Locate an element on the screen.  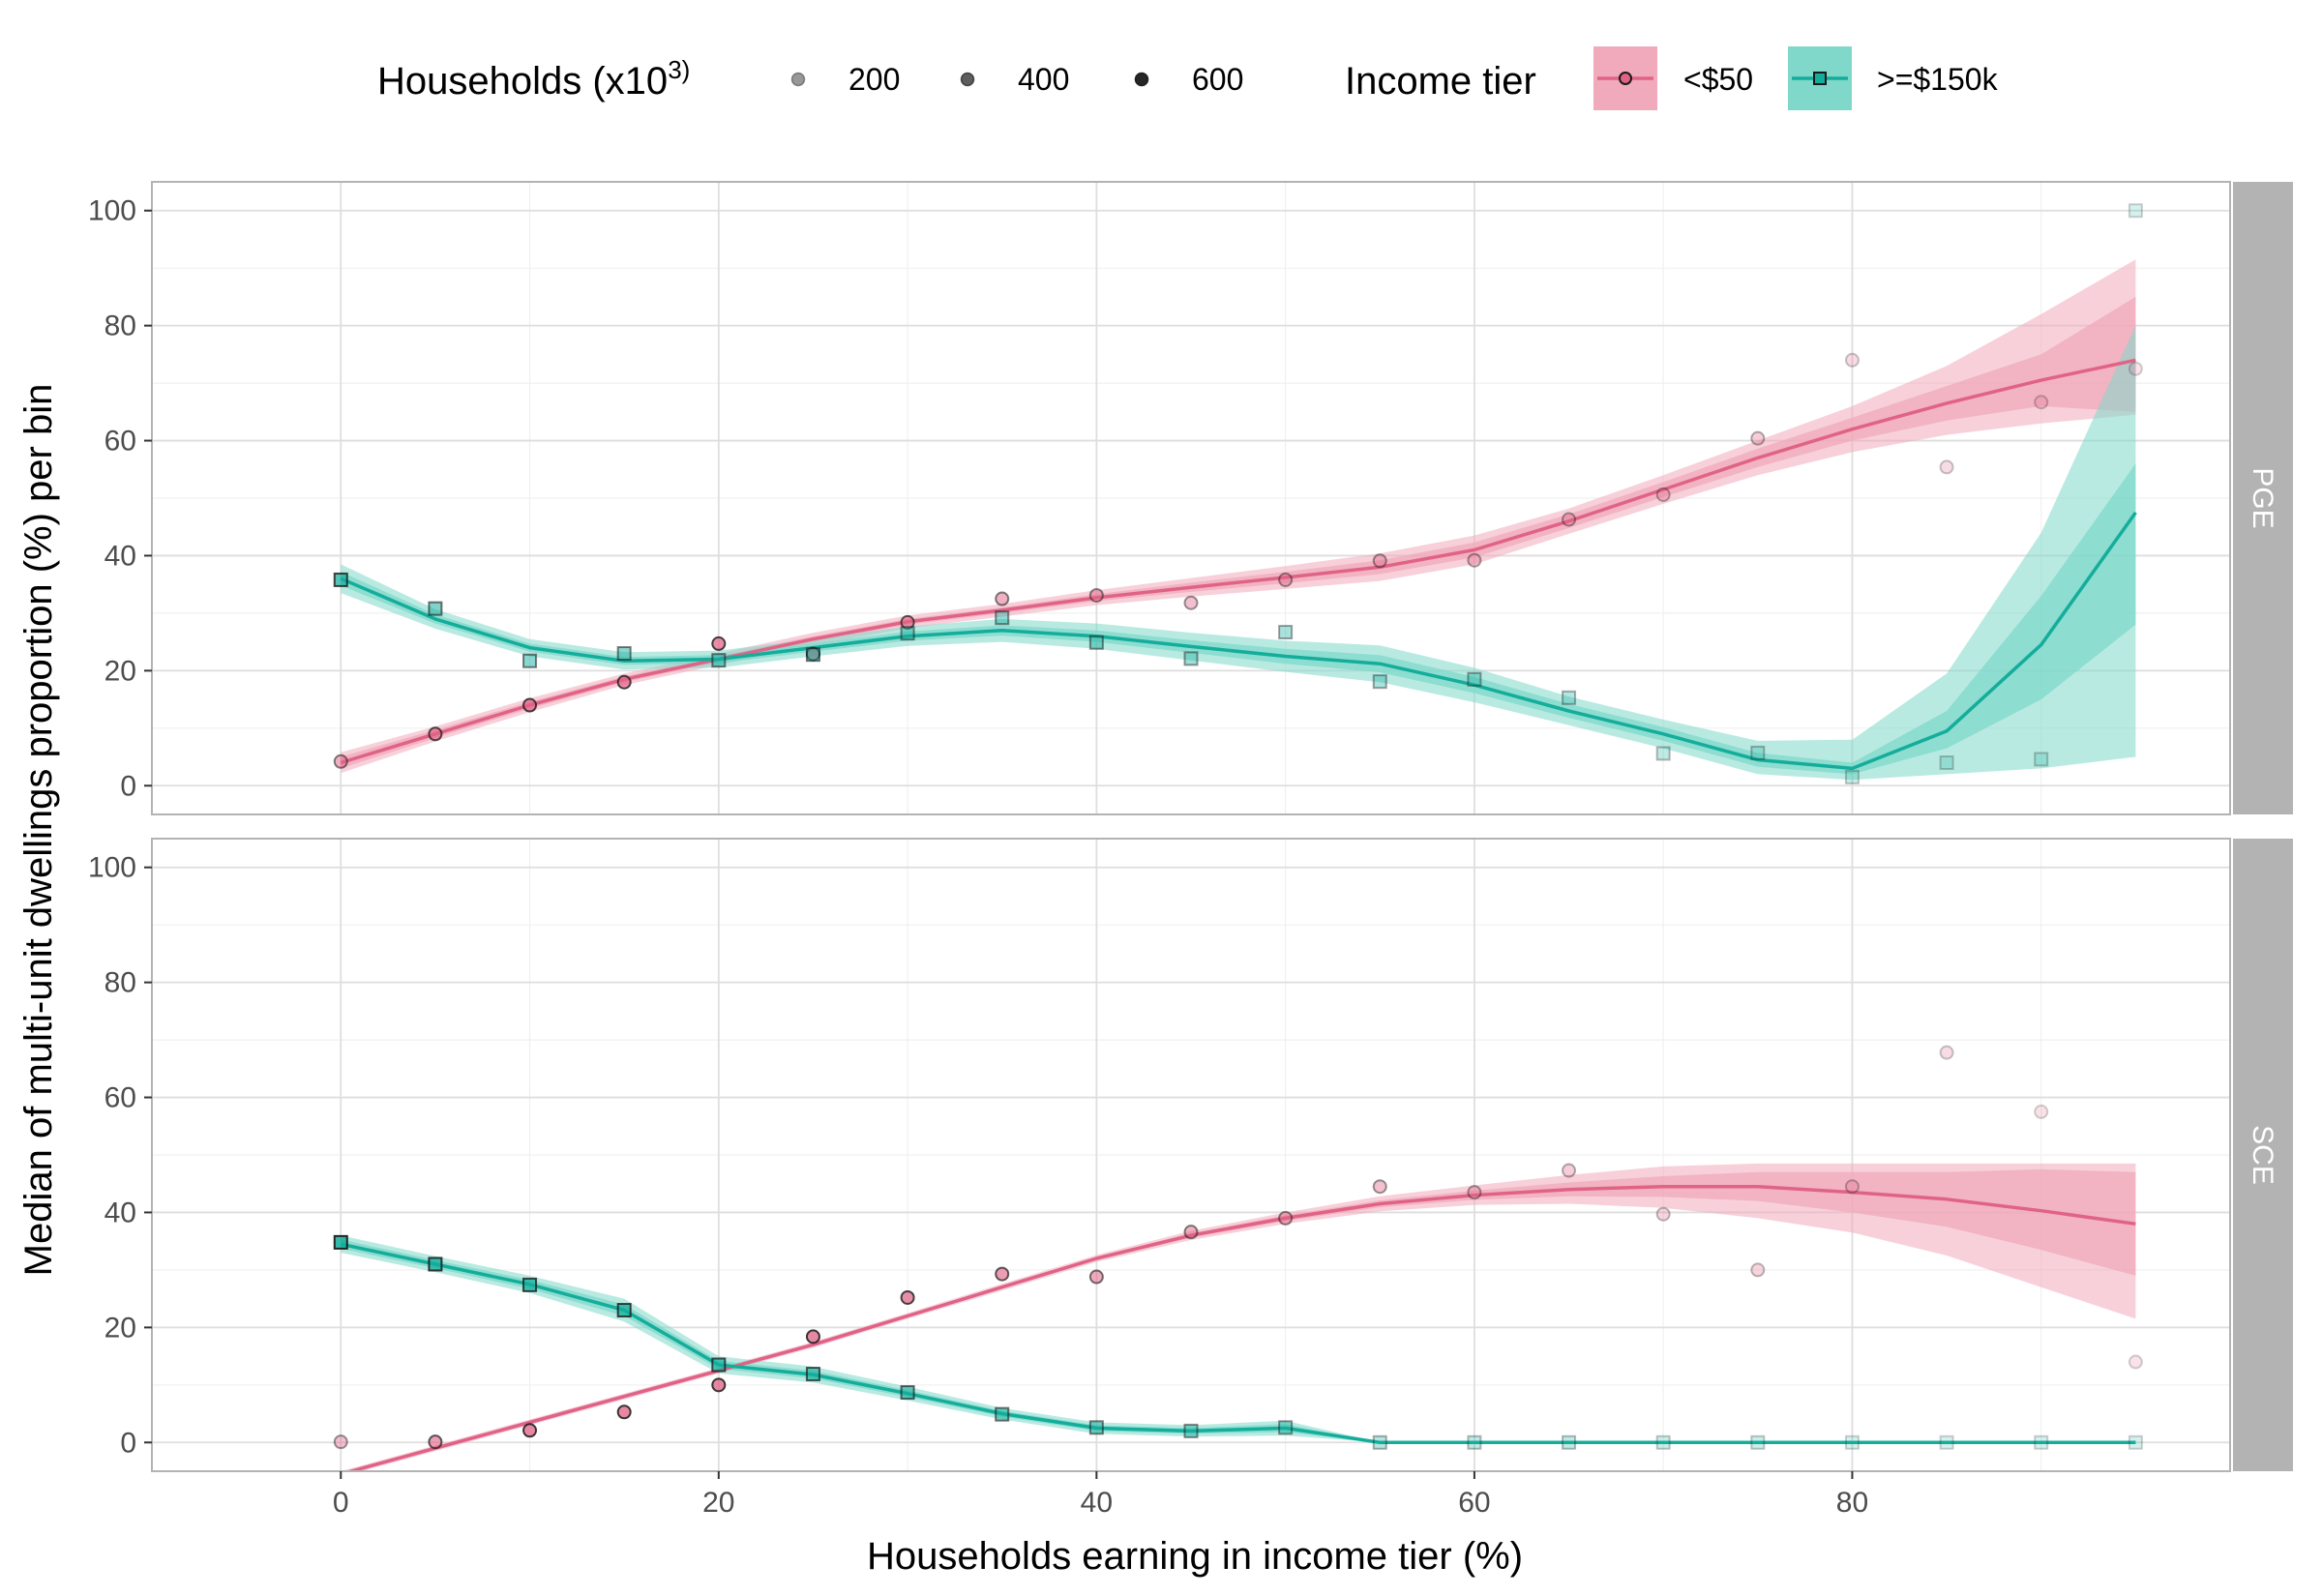
facet-strip is located at coordinates (2263, 1155).